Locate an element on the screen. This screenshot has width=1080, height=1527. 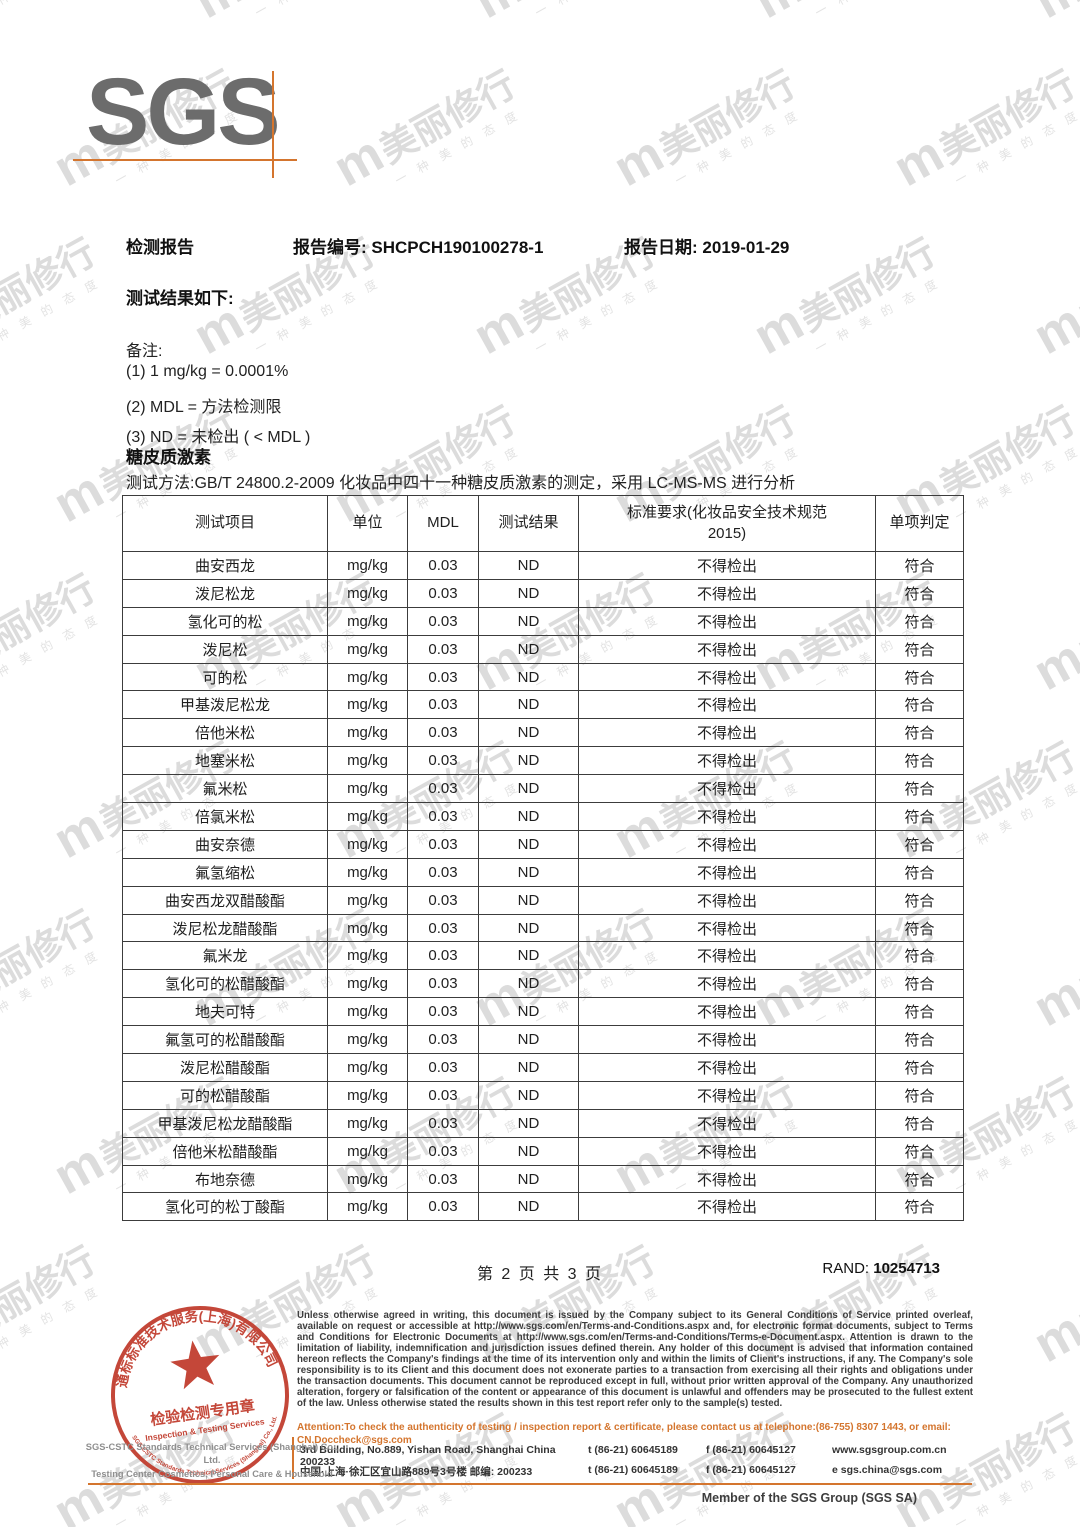
report-date-label: 报告日期: is located at coordinates (661, 247).